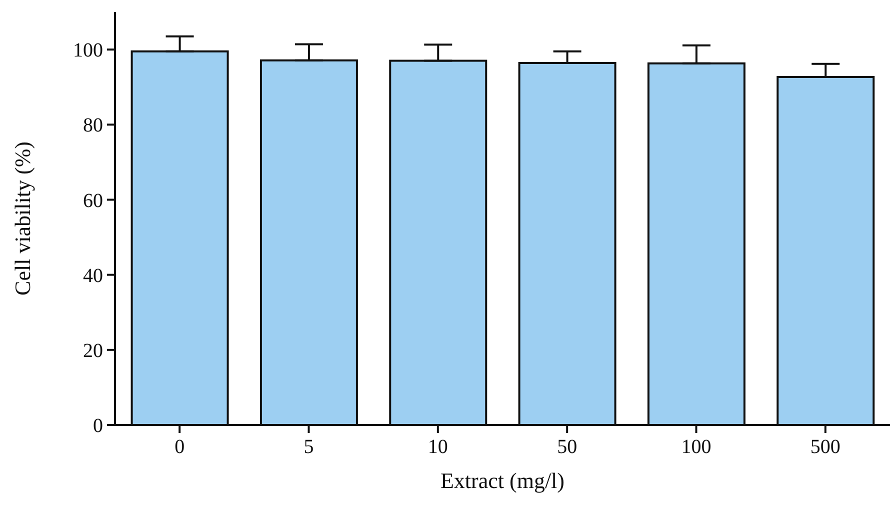  I want to click on x-axis-title: Extract (mg/l), so click(502, 480).